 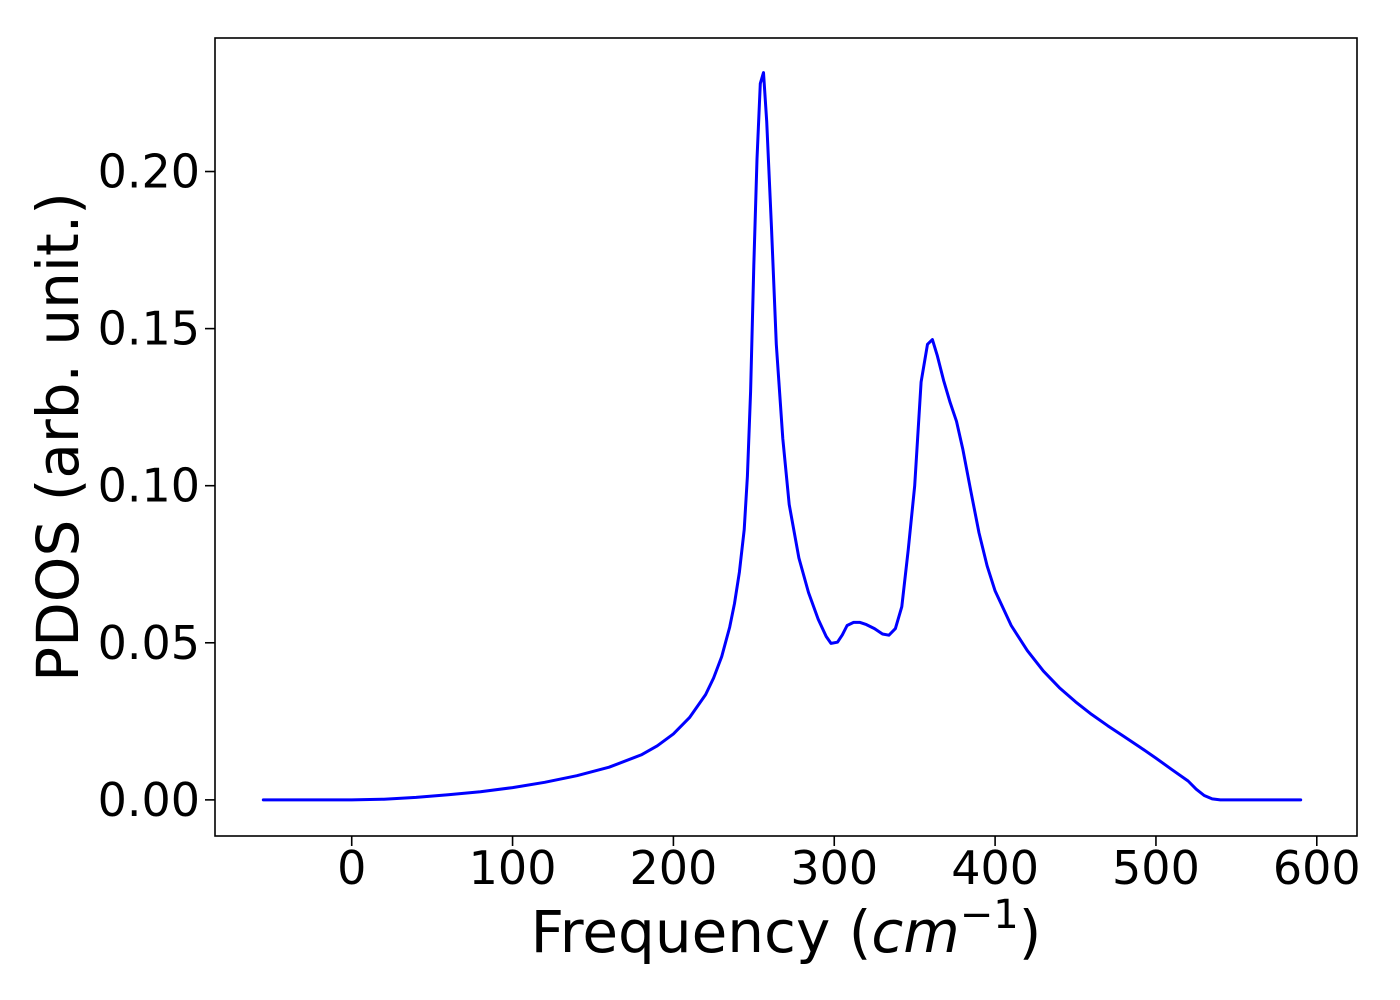 What do you see at coordinates (995, 868) in the screenshot?
I see `x-tick-label: 400` at bounding box center [995, 868].